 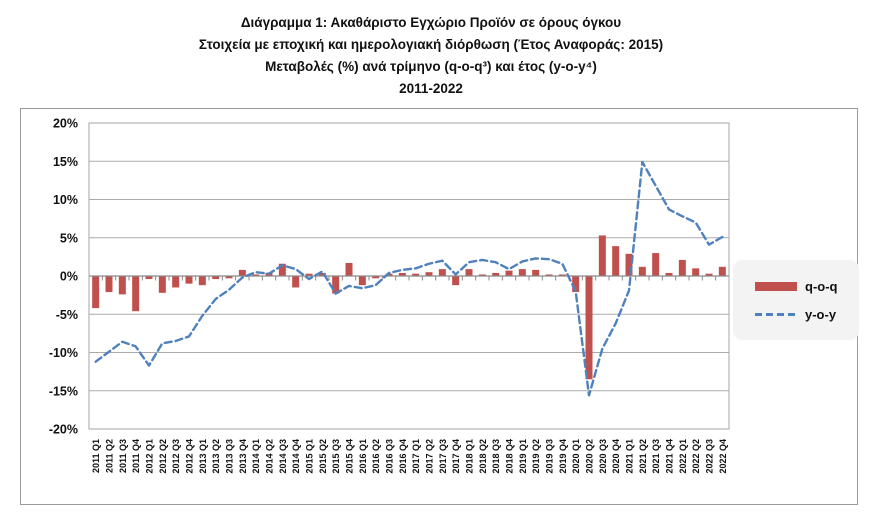 What do you see at coordinates (190, 456) in the screenshot?
I see `x-tick-label: 2012 Q4` at bounding box center [190, 456].